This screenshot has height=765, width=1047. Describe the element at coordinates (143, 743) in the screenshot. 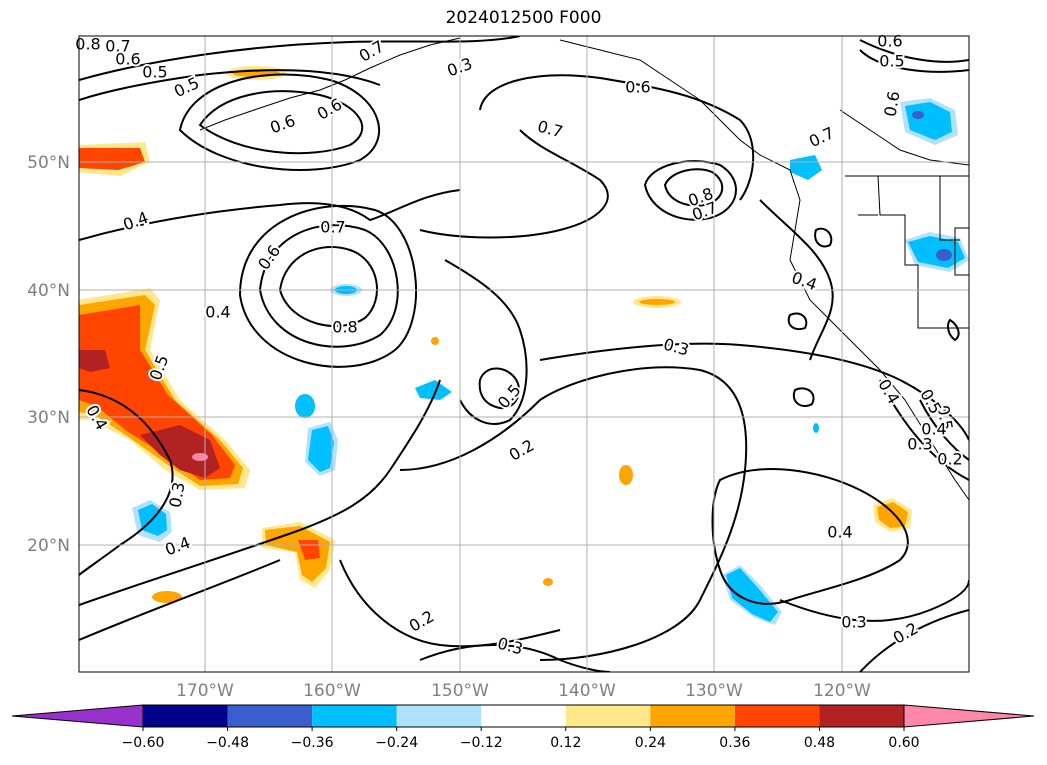

I see `colorbar-tick-label: −0.60` at that location.